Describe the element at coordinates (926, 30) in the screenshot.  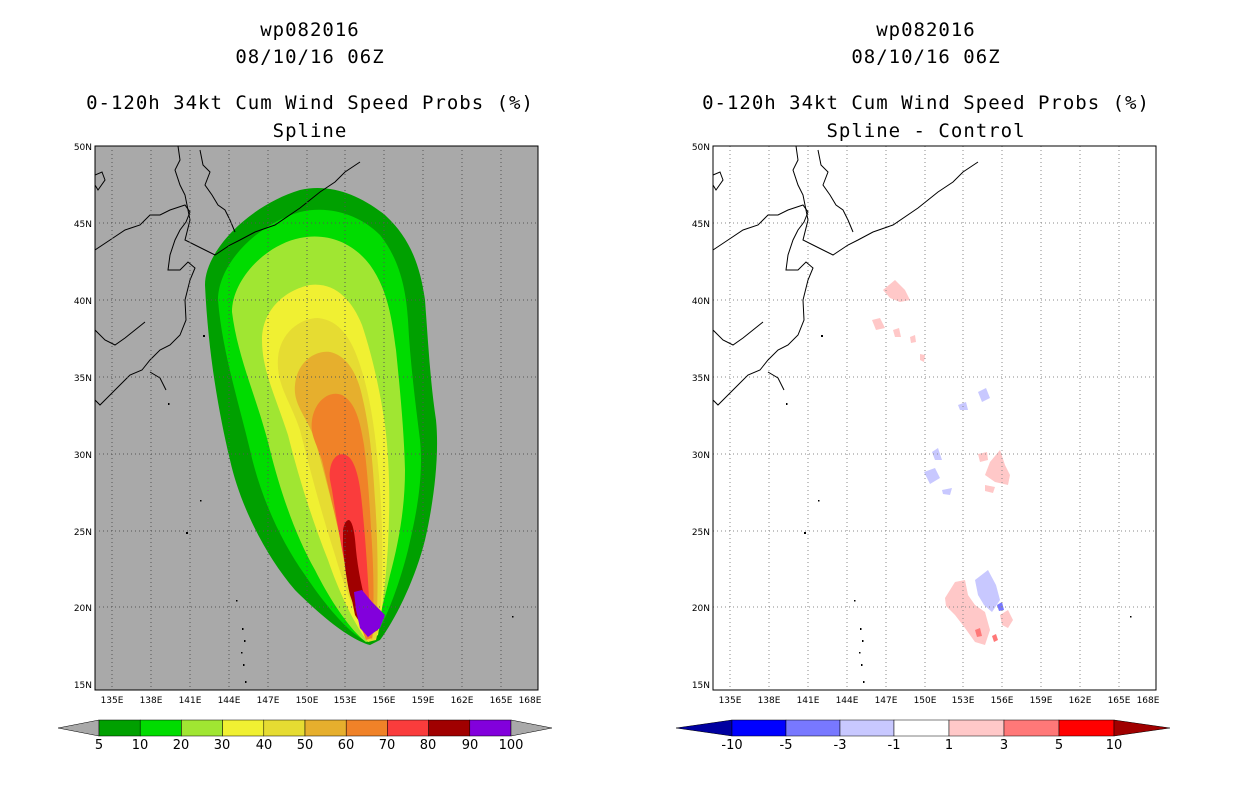
I see `right-title-storm: wp082016` at that location.